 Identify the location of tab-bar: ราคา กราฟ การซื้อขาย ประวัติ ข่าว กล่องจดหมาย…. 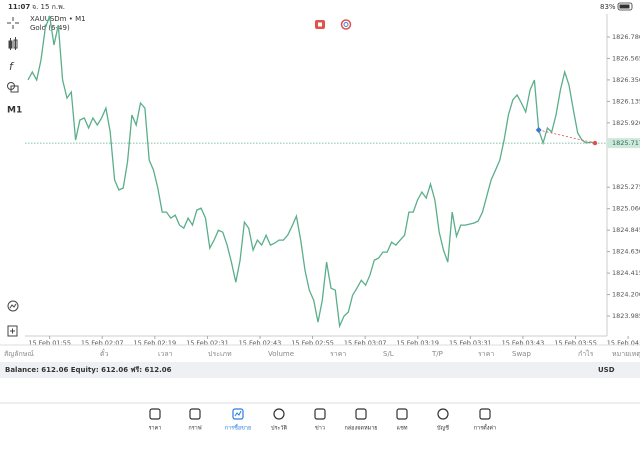
(322, 420).